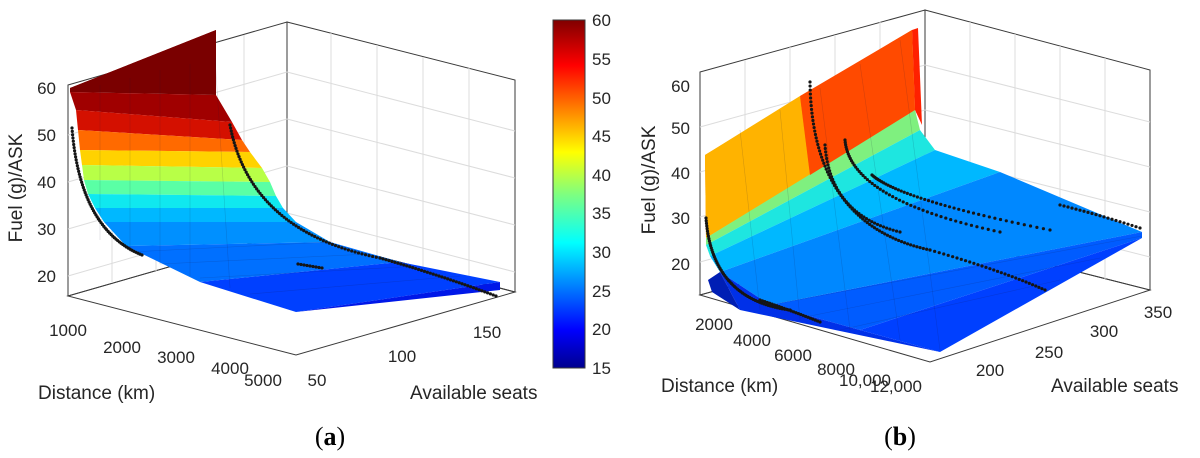  Describe the element at coordinates (990, 370) in the screenshot. I see `panel-b-y-tick: 200` at that location.